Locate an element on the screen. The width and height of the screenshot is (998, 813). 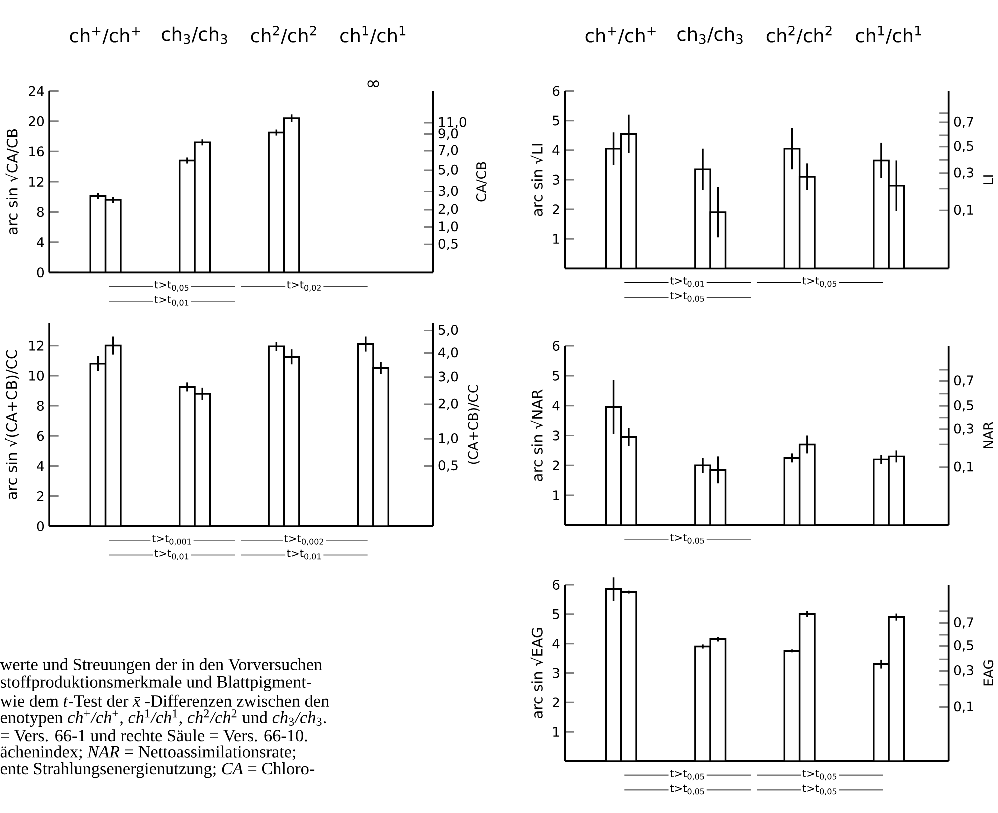
y2-axis-title: NAR is located at coordinates (989, 435).